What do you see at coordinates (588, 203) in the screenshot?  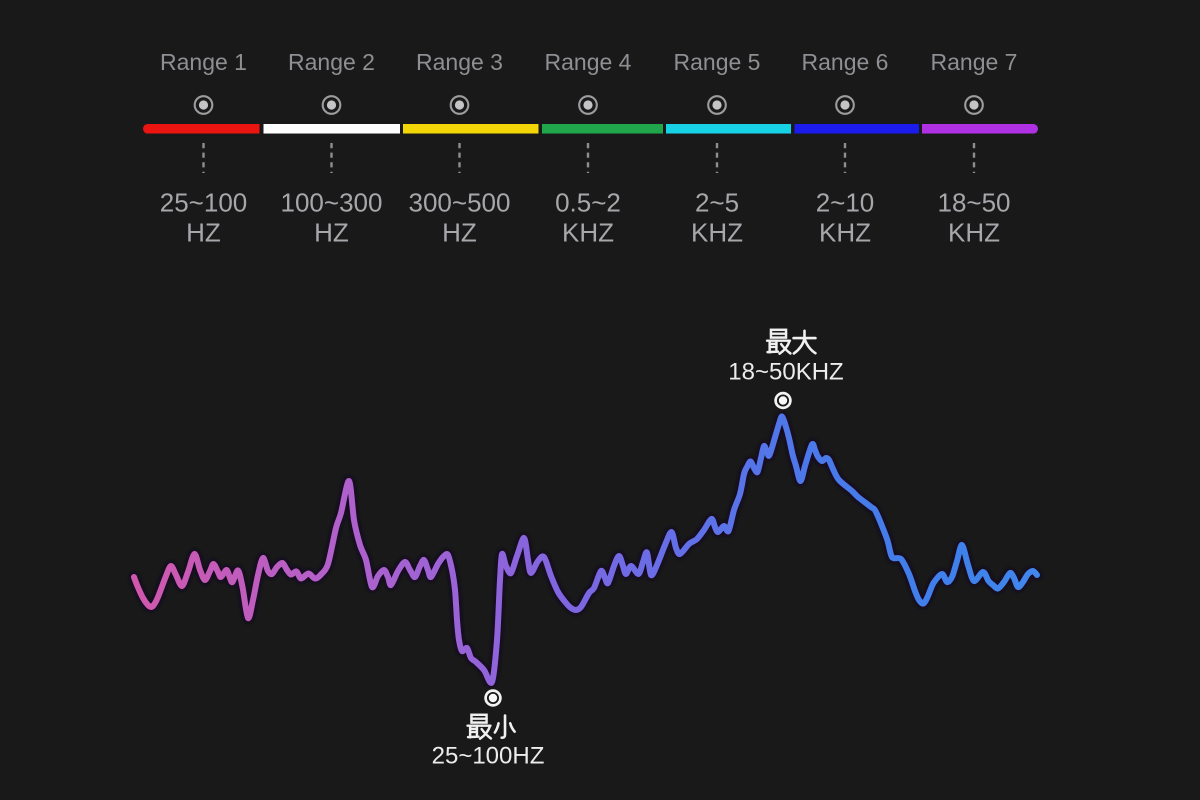 I see `svg-text: 0.5~2` at bounding box center [588, 203].